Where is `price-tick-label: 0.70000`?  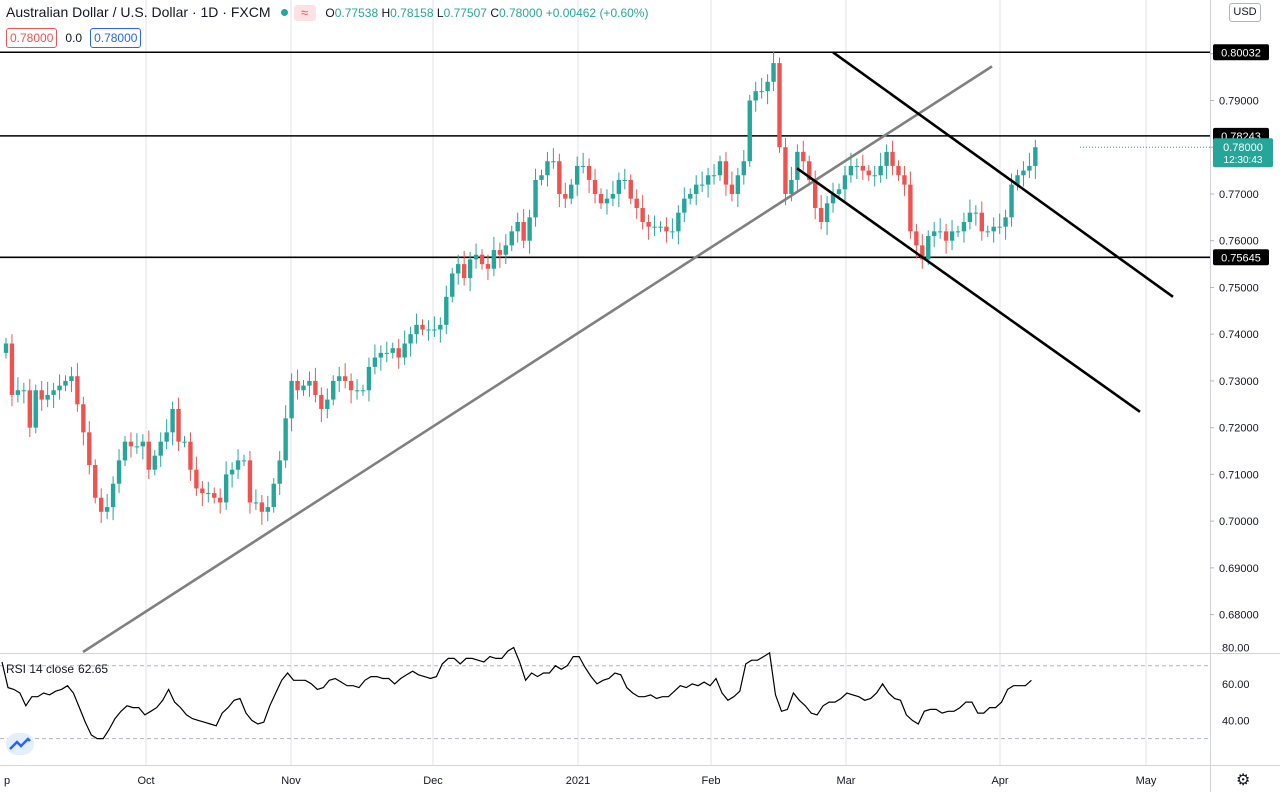 price-tick-label: 0.70000 is located at coordinates (1239, 522).